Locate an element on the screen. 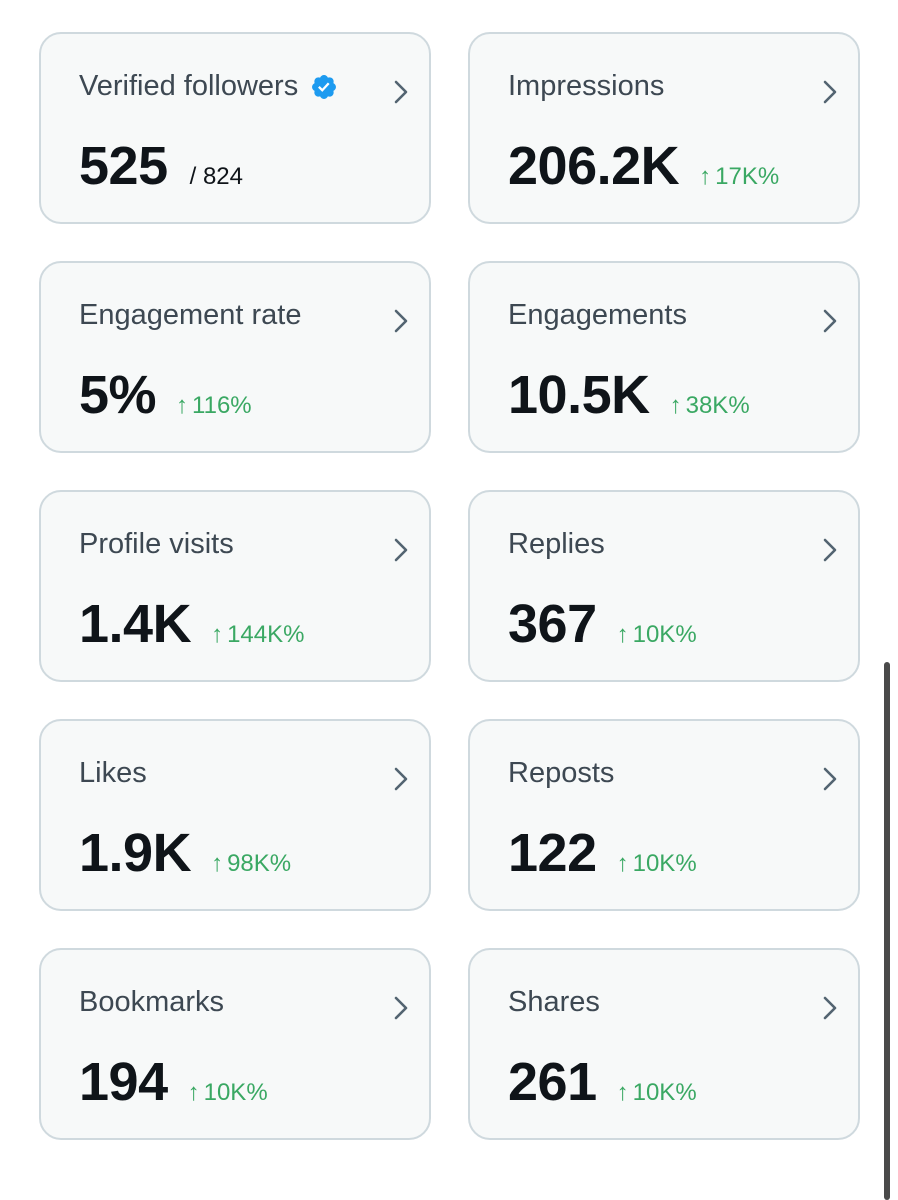  card-title-label: Engagement rate is located at coordinates (190, 315).